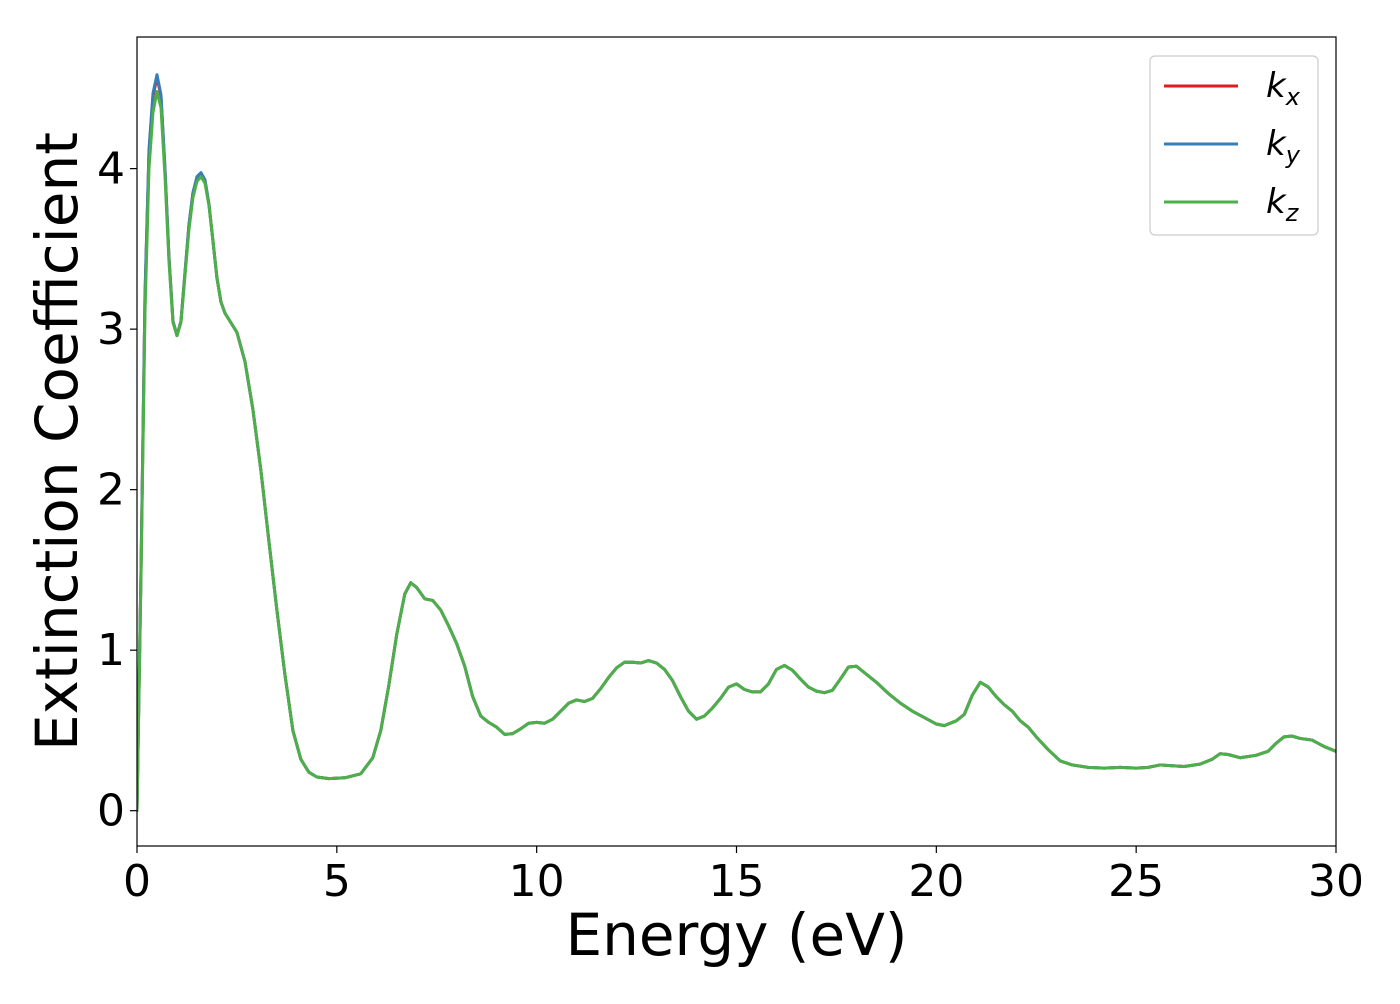  What do you see at coordinates (737, 881) in the screenshot?
I see `x-tick-label: 15` at bounding box center [737, 881].